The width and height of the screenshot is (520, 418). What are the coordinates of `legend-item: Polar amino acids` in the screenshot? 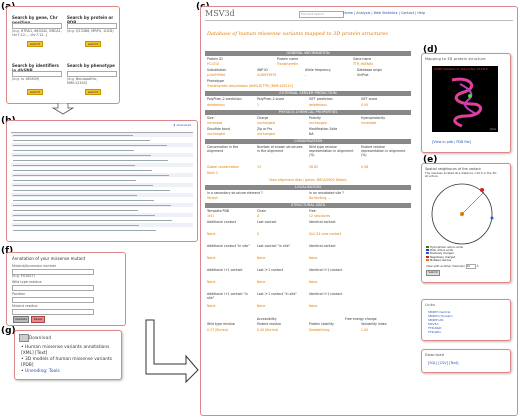 It's located at (467, 250).